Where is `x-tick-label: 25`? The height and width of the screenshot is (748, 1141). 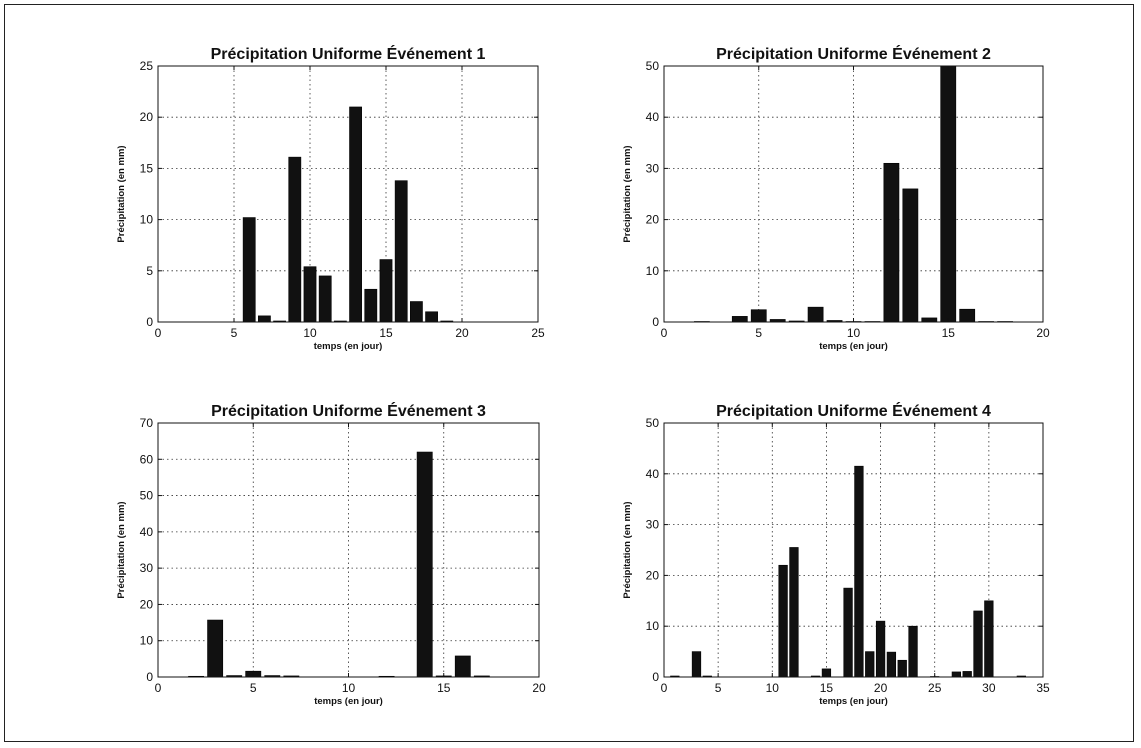
x-tick-label: 25 is located at coordinates (935, 688).